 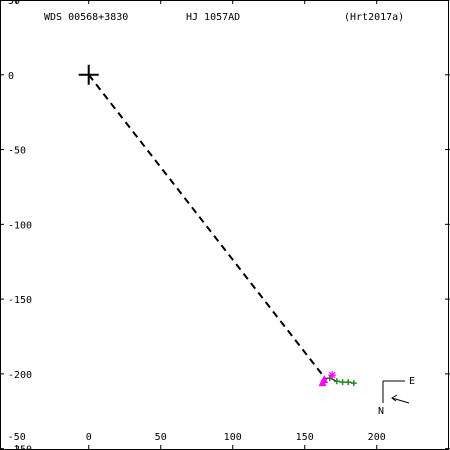 I want to click on y-tick-label: -100, so click(x=20, y=225).